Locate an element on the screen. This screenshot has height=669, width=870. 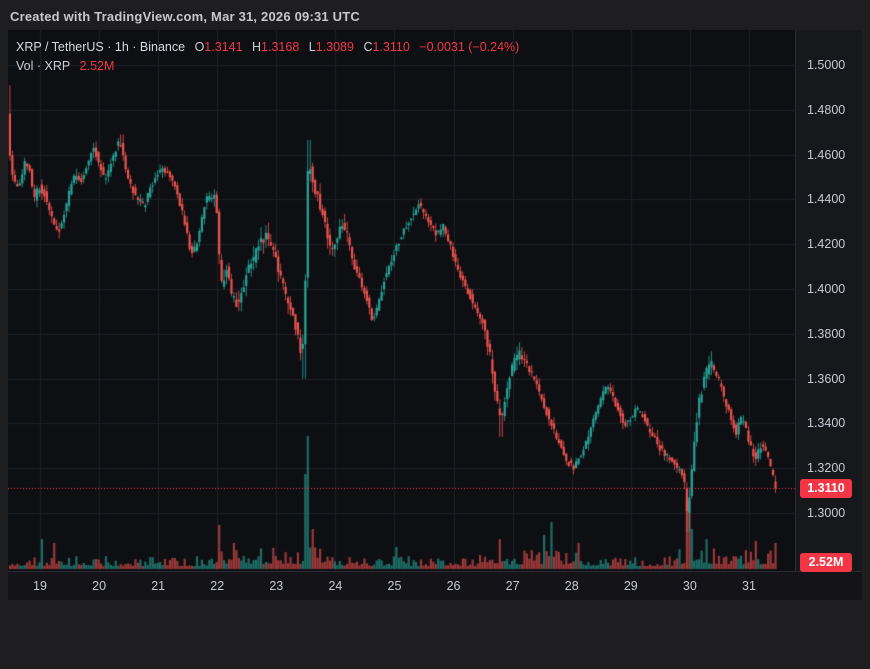
change-value: −0.0031 (−0.24%) is located at coordinates (469, 47).